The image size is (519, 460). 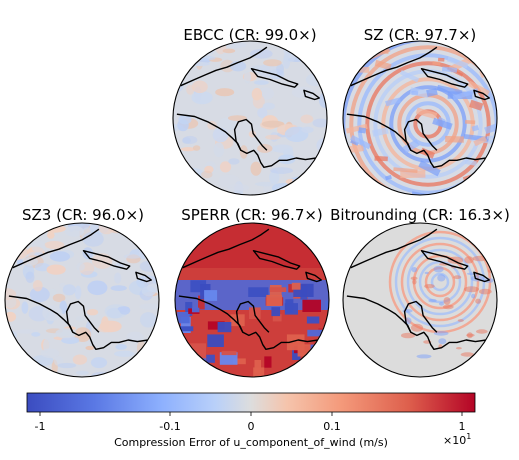 I want to click on colorbar-tick-label: -1, so click(x=40, y=426).